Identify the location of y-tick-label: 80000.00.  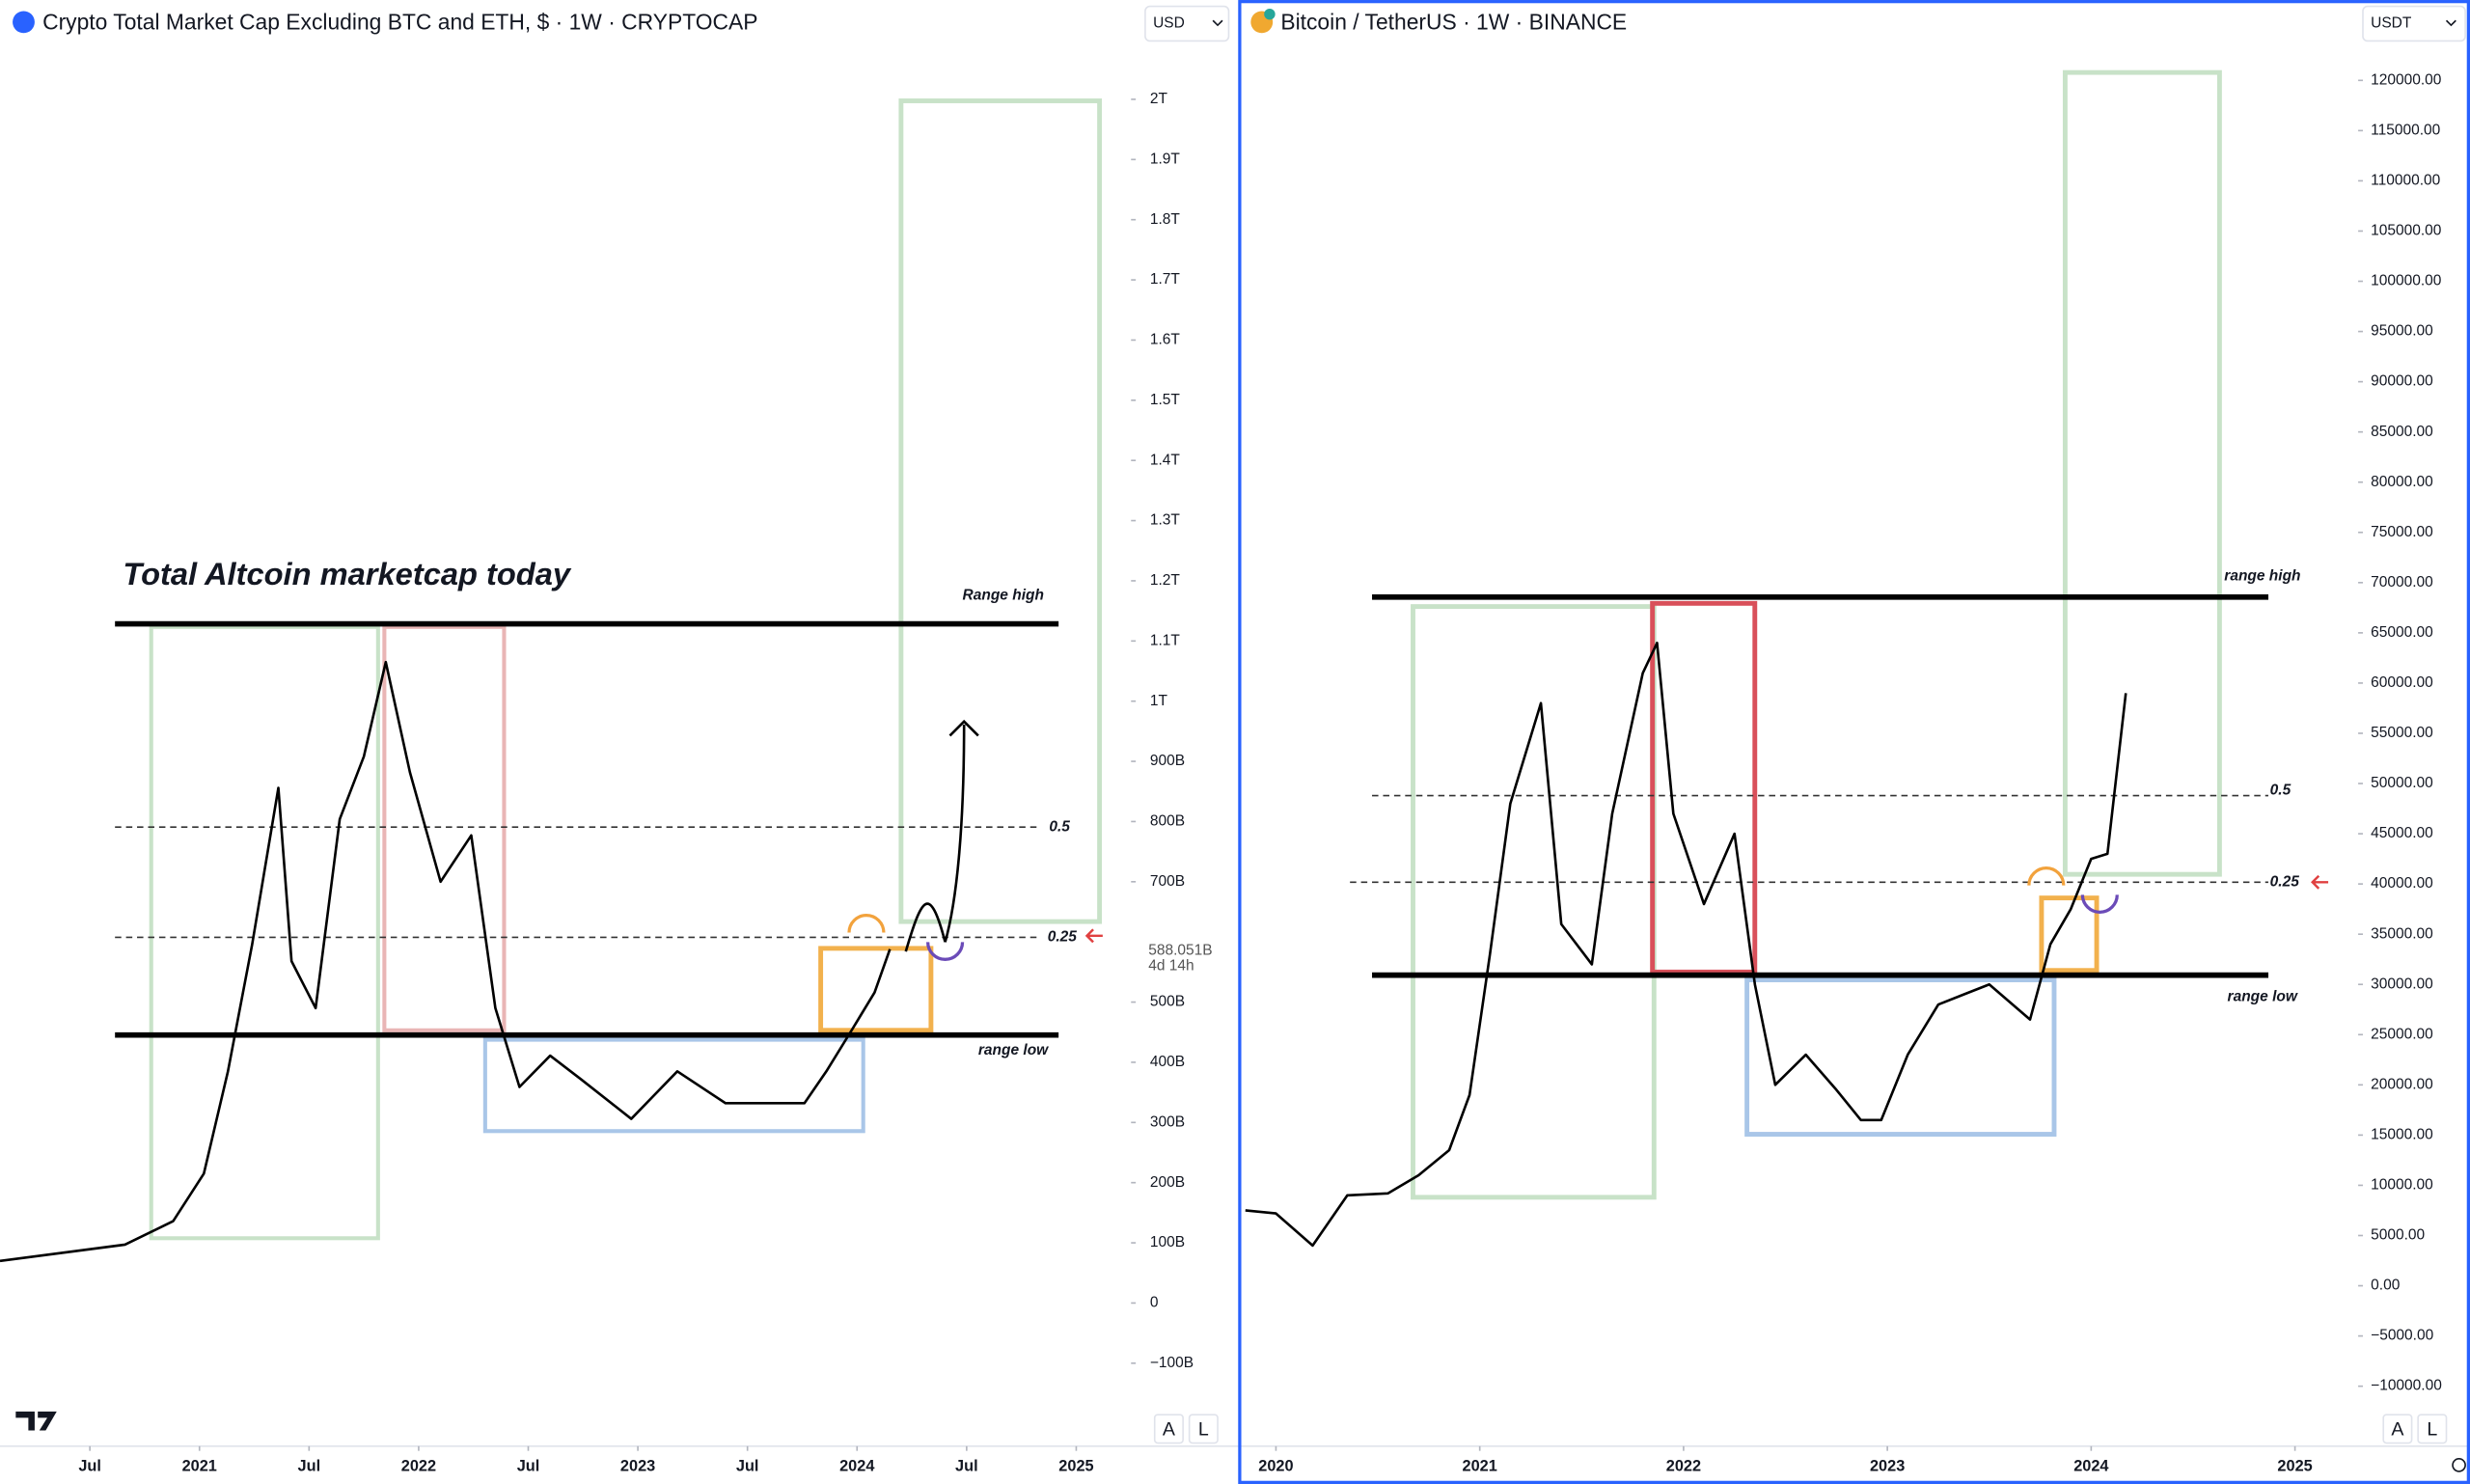
(2402, 482).